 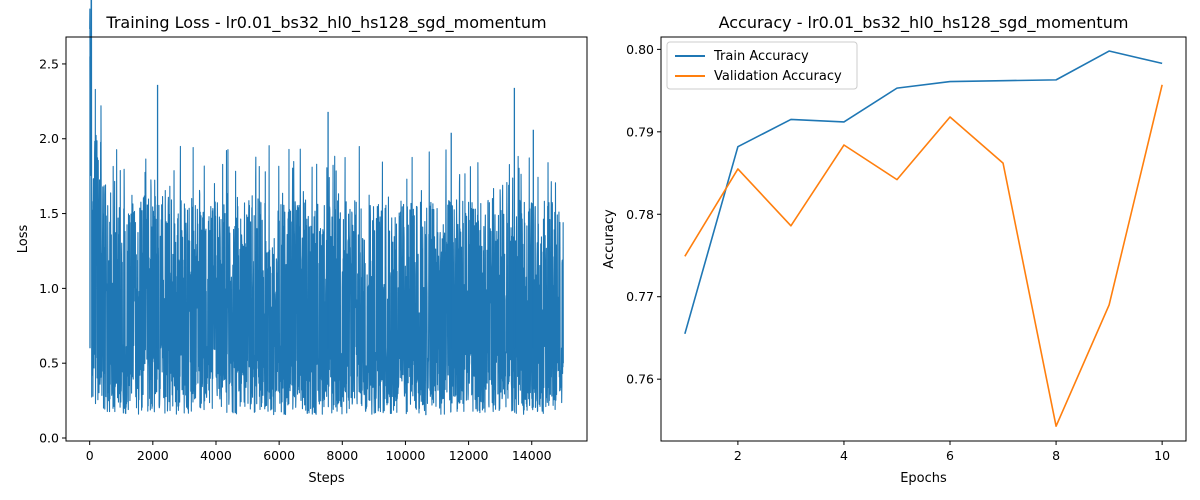 I want to click on y-tick-label: 0.78, so click(x=640, y=214).